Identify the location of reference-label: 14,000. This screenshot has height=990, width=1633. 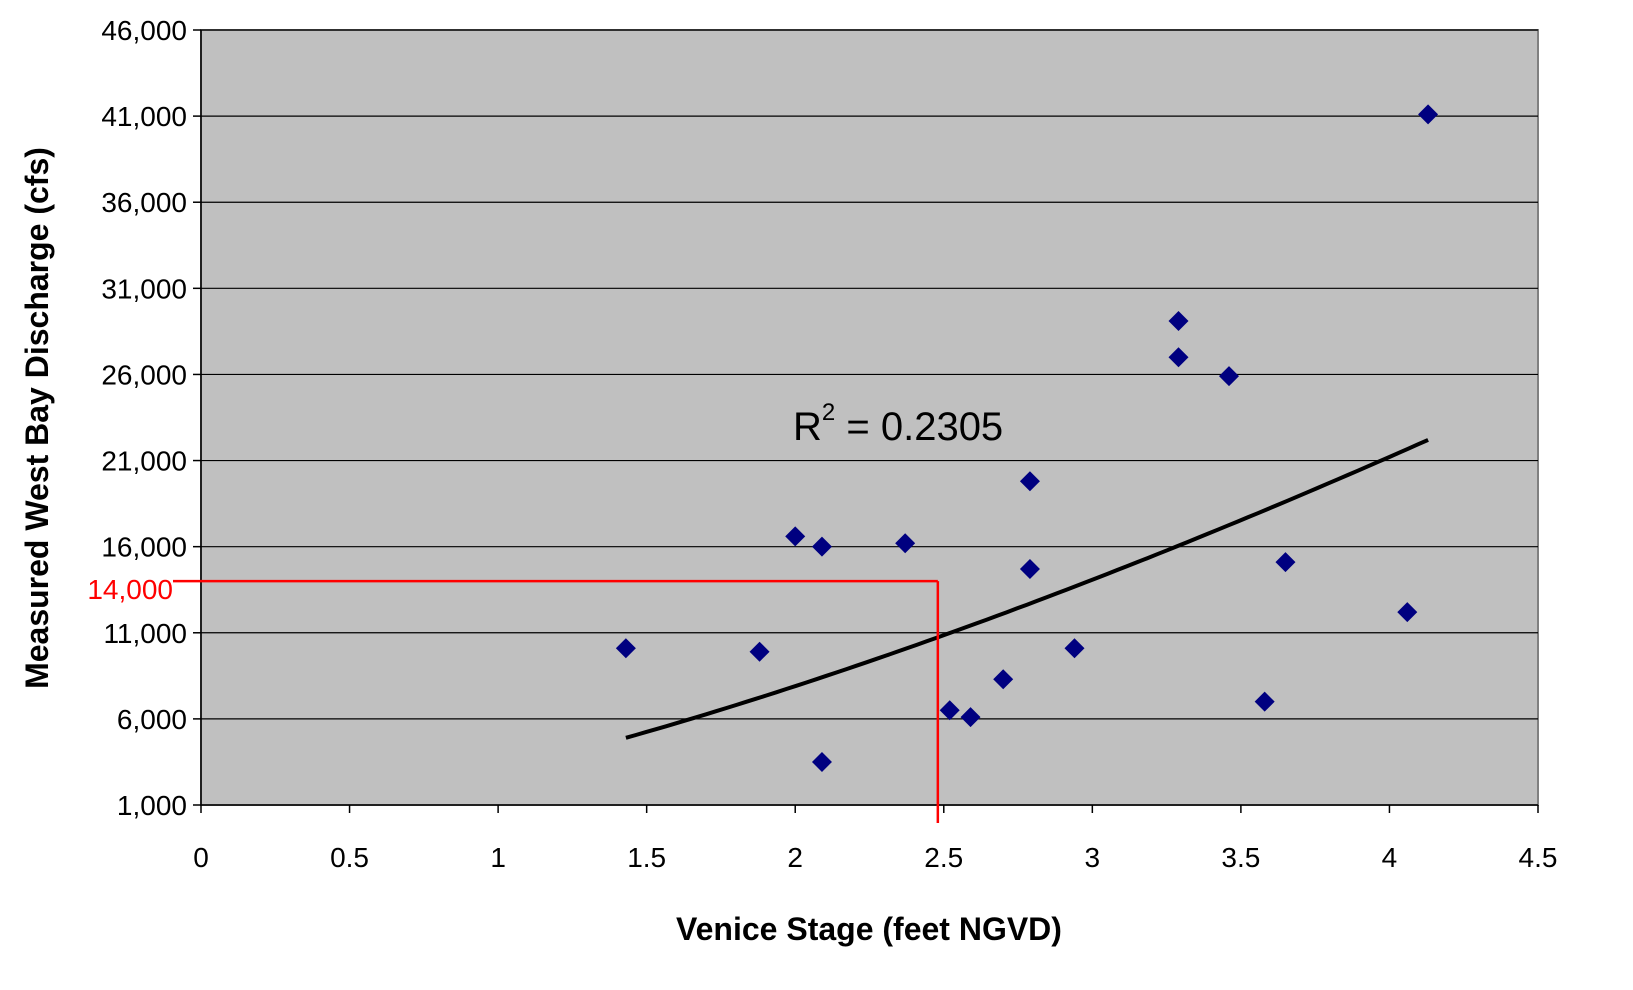
(130, 589).